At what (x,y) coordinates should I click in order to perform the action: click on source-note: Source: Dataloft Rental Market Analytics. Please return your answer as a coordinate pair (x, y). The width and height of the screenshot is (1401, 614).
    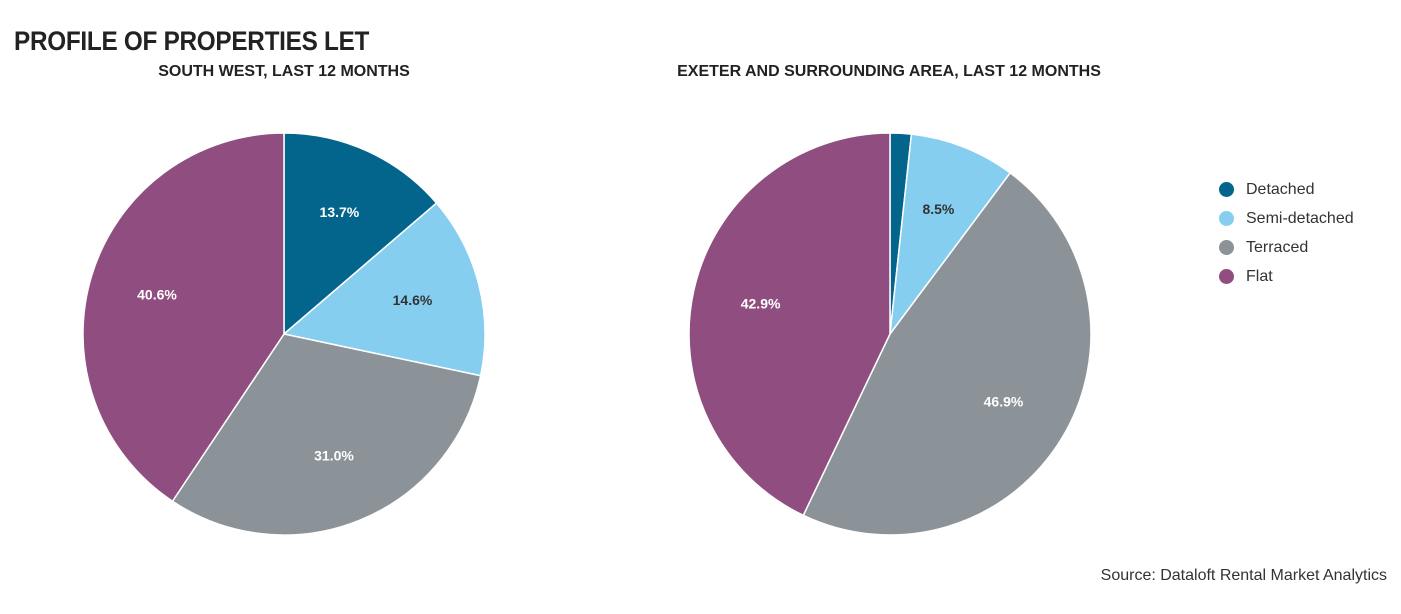
    Looking at the image, I should click on (1243, 575).